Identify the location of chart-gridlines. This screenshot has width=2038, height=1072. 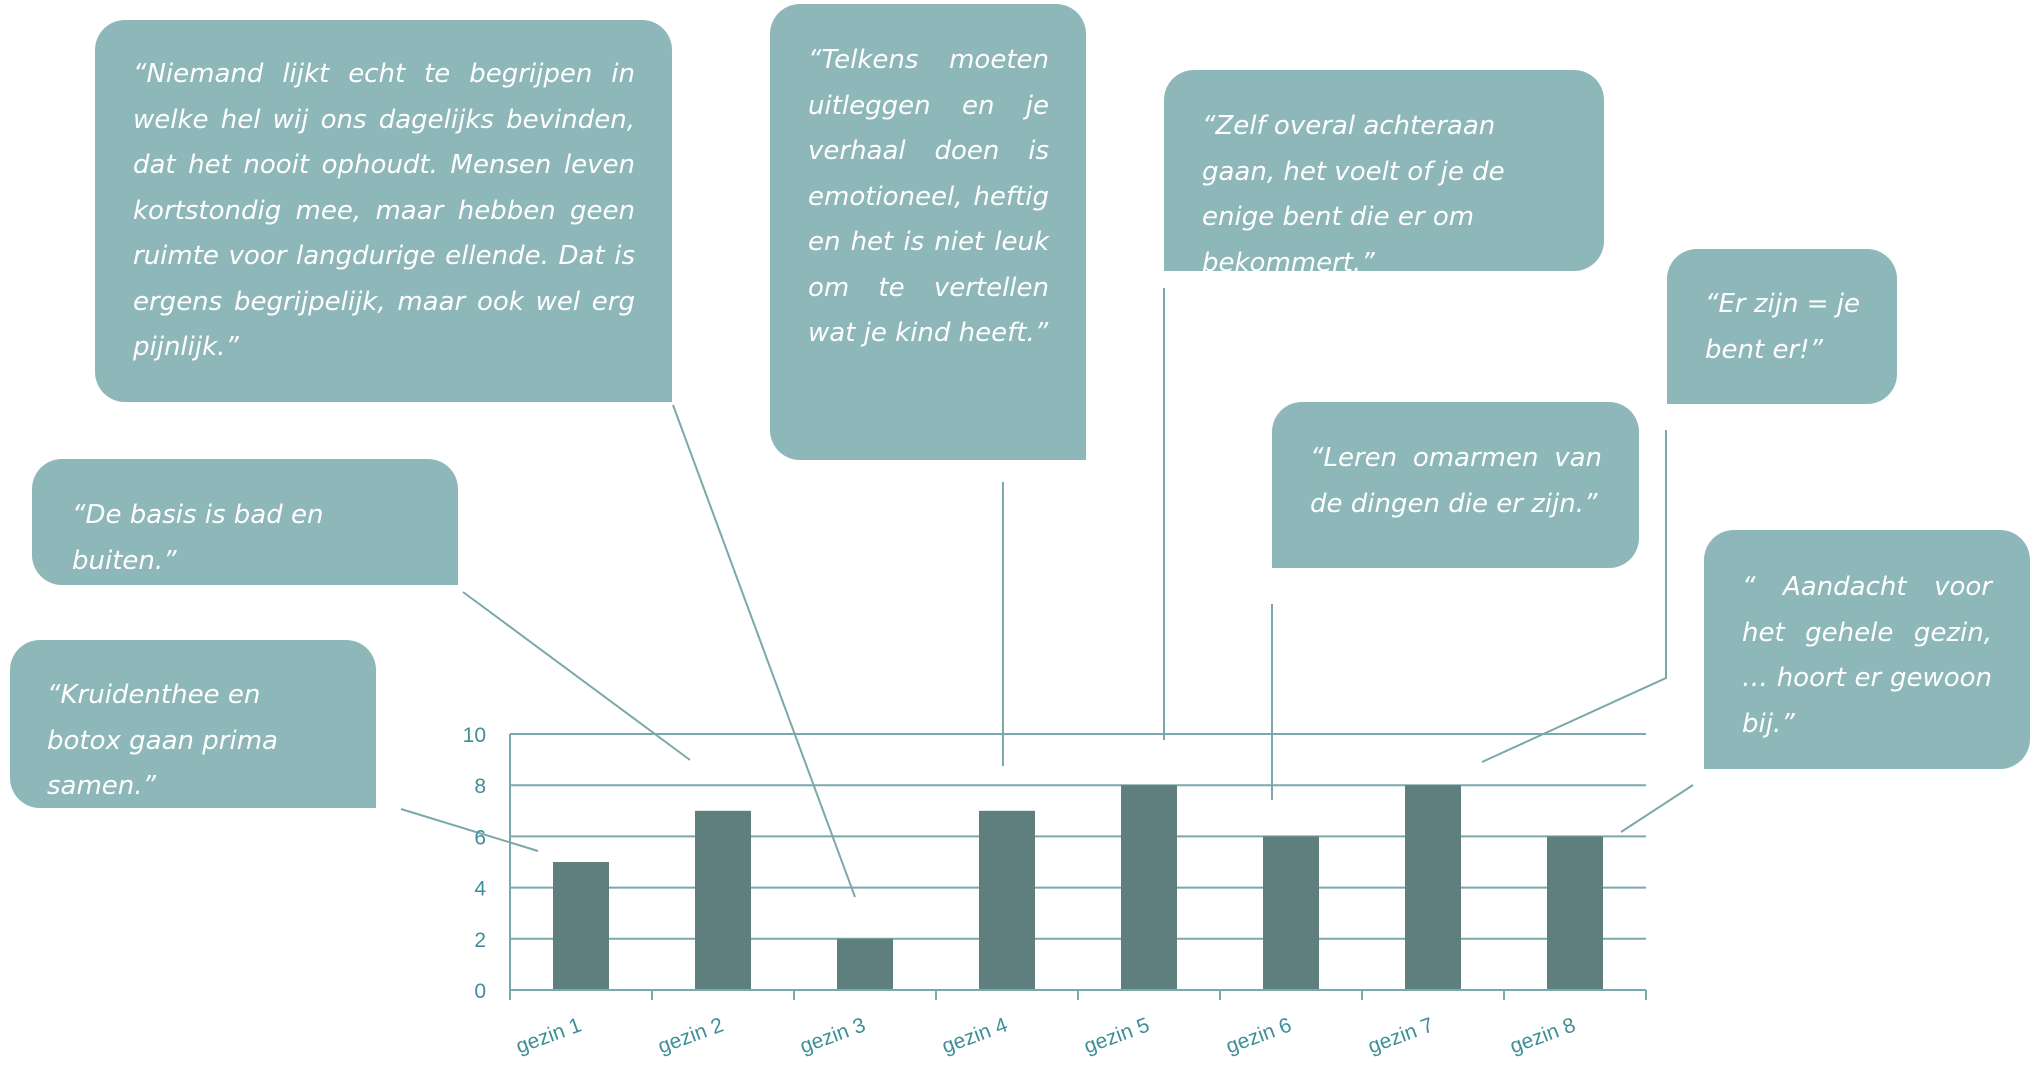
(1078, 862).